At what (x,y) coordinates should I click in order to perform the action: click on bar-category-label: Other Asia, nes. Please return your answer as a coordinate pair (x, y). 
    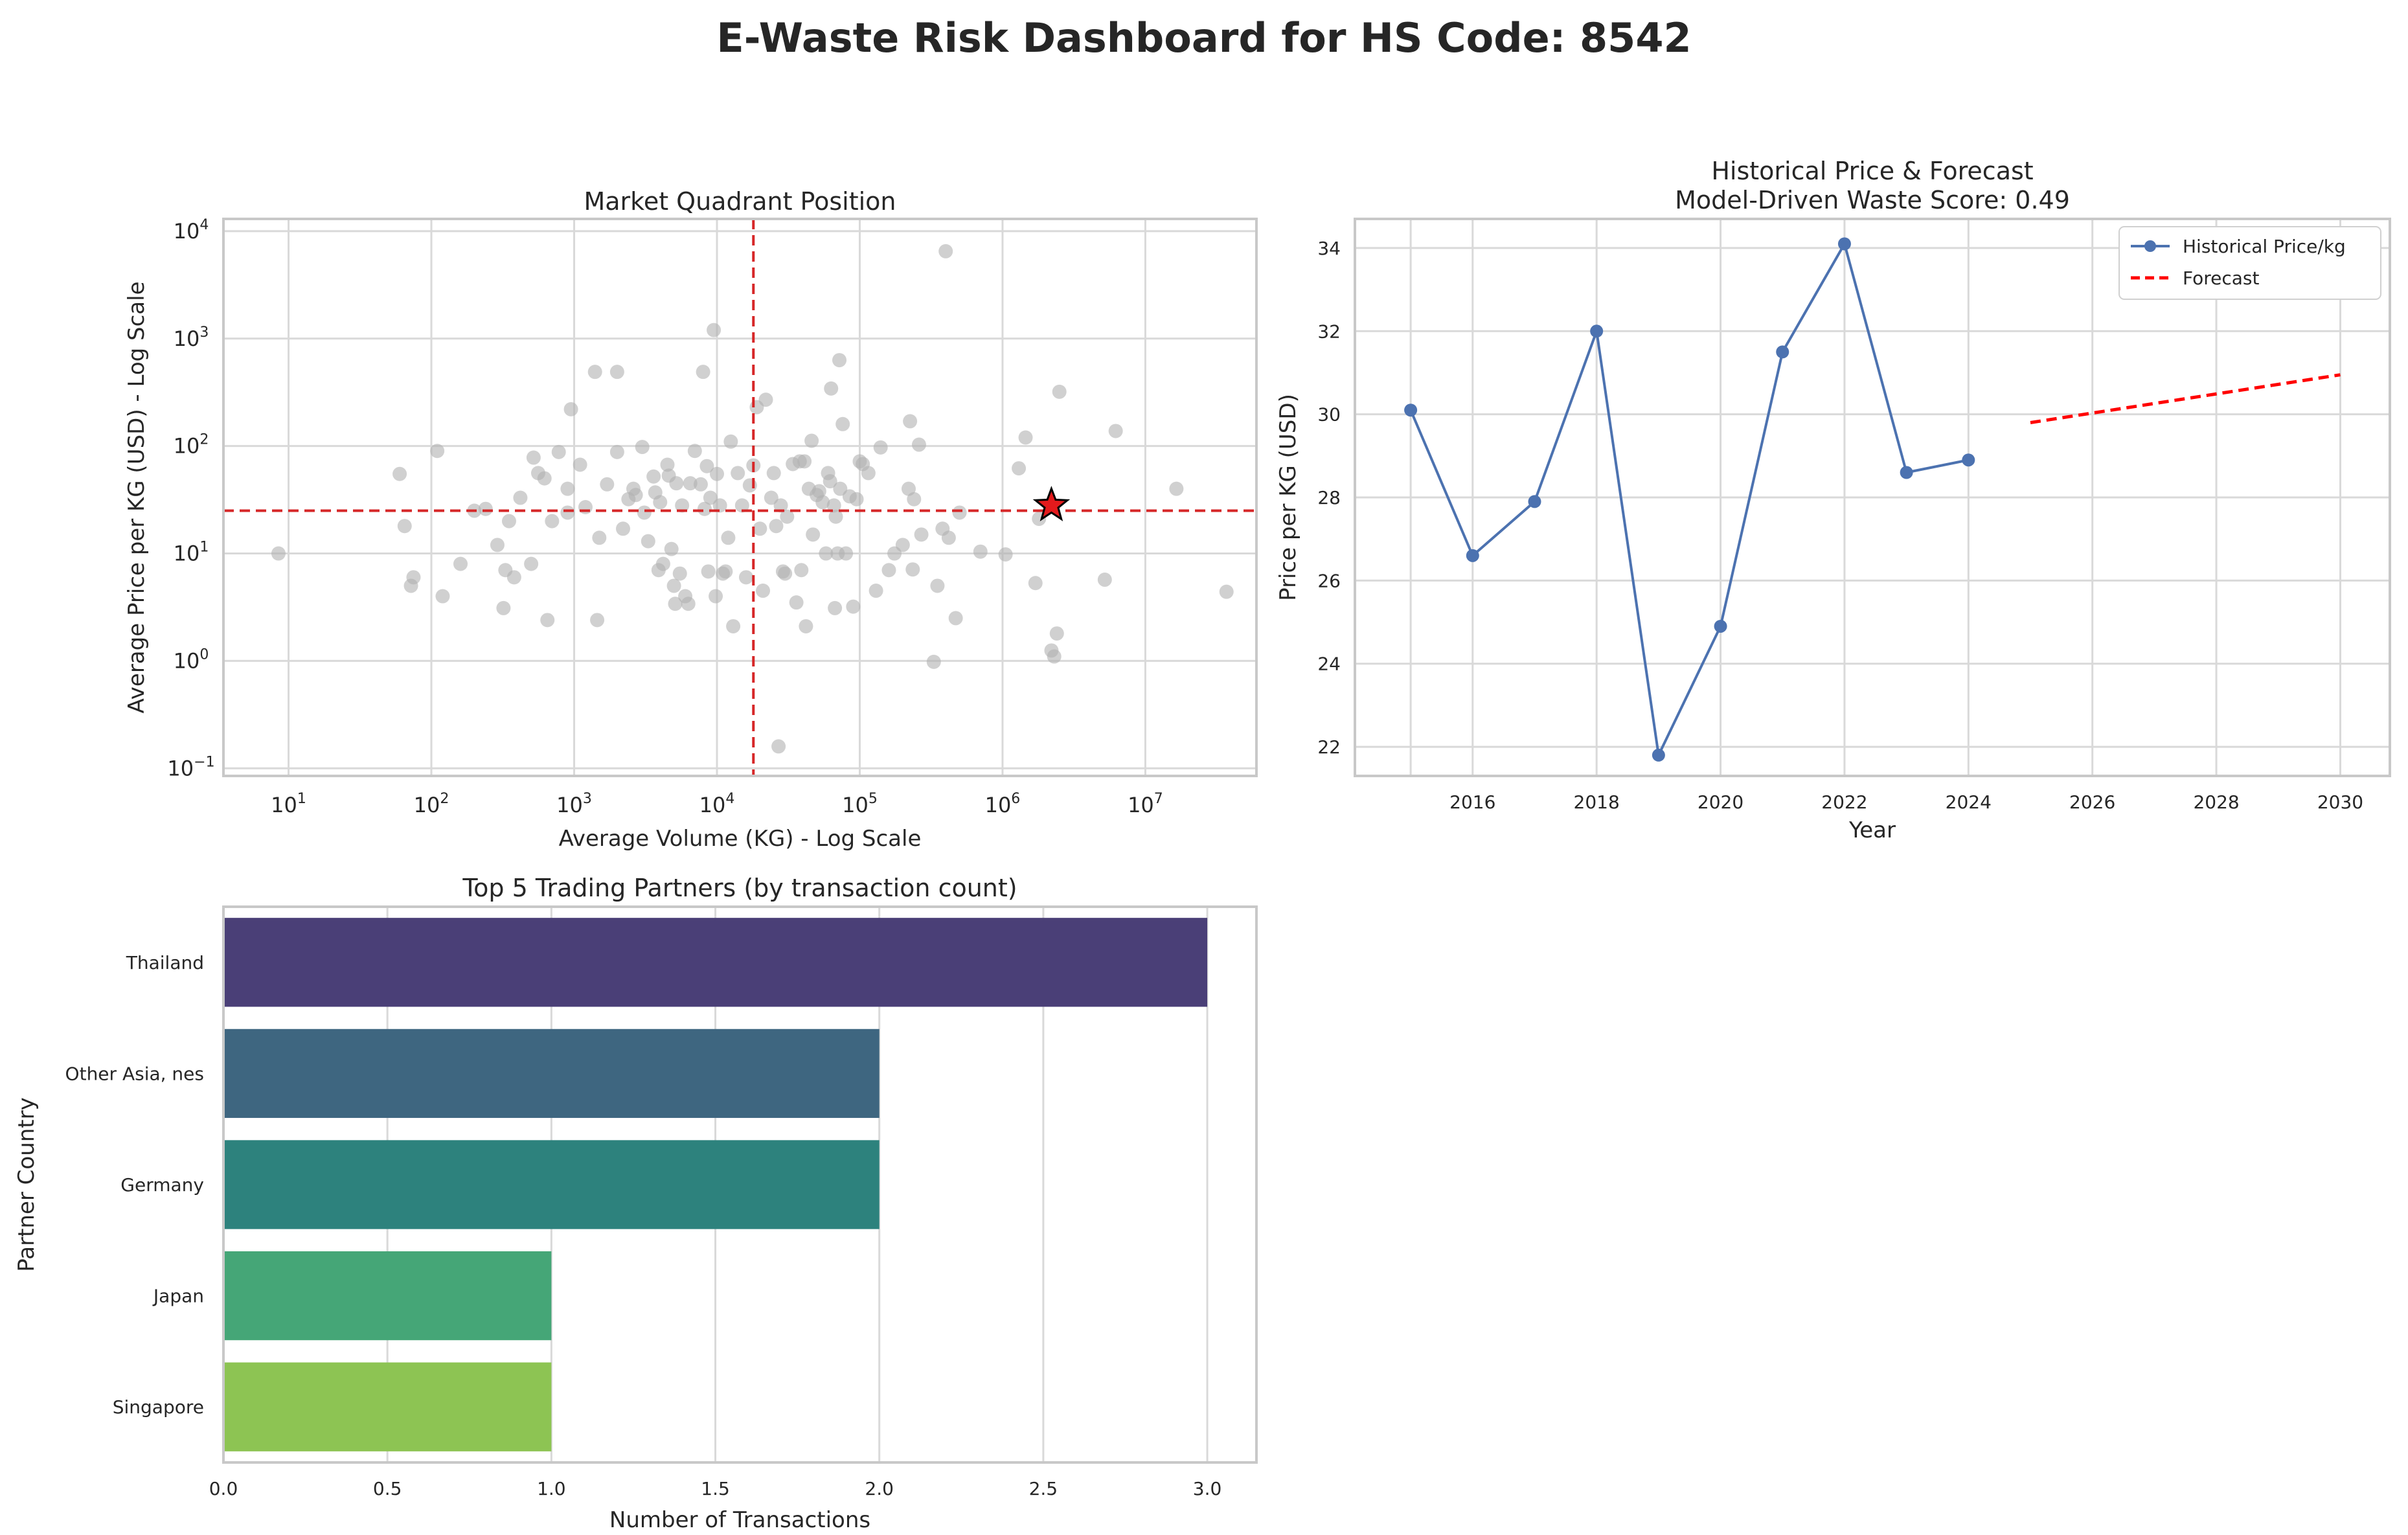
    Looking at the image, I should click on (134, 1073).